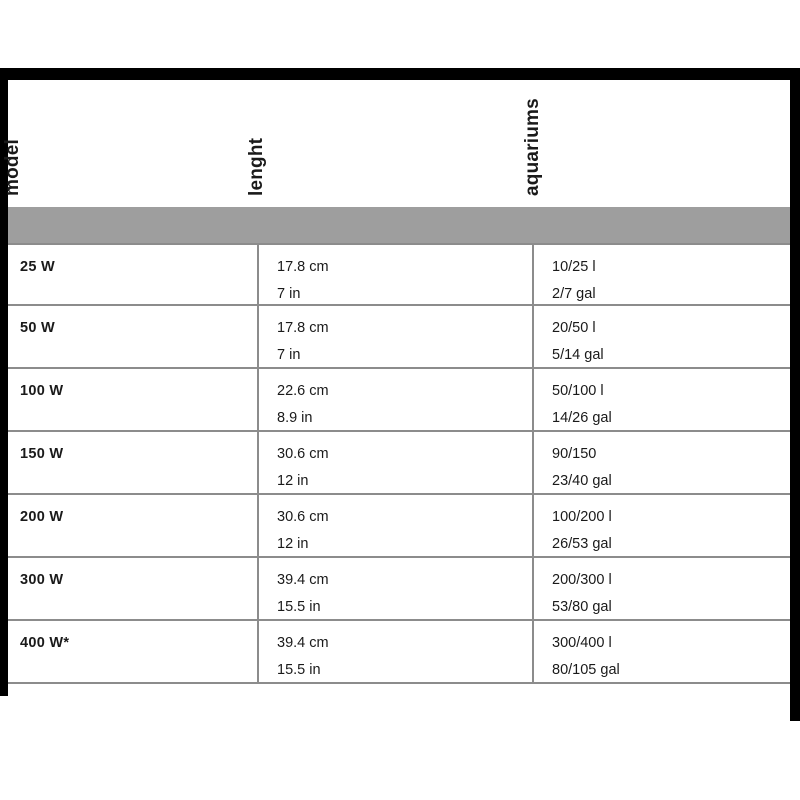  I want to click on cell-aquariums: 10/25 l 2/7 gal, so click(661, 276).